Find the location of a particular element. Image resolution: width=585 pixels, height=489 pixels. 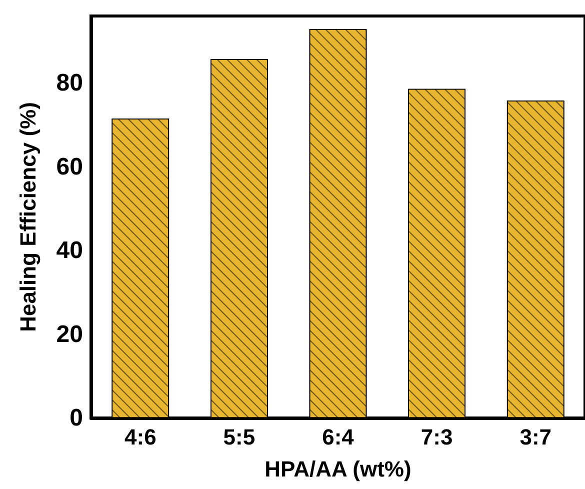

y-tick-label: 0 is located at coordinates (76, 418).